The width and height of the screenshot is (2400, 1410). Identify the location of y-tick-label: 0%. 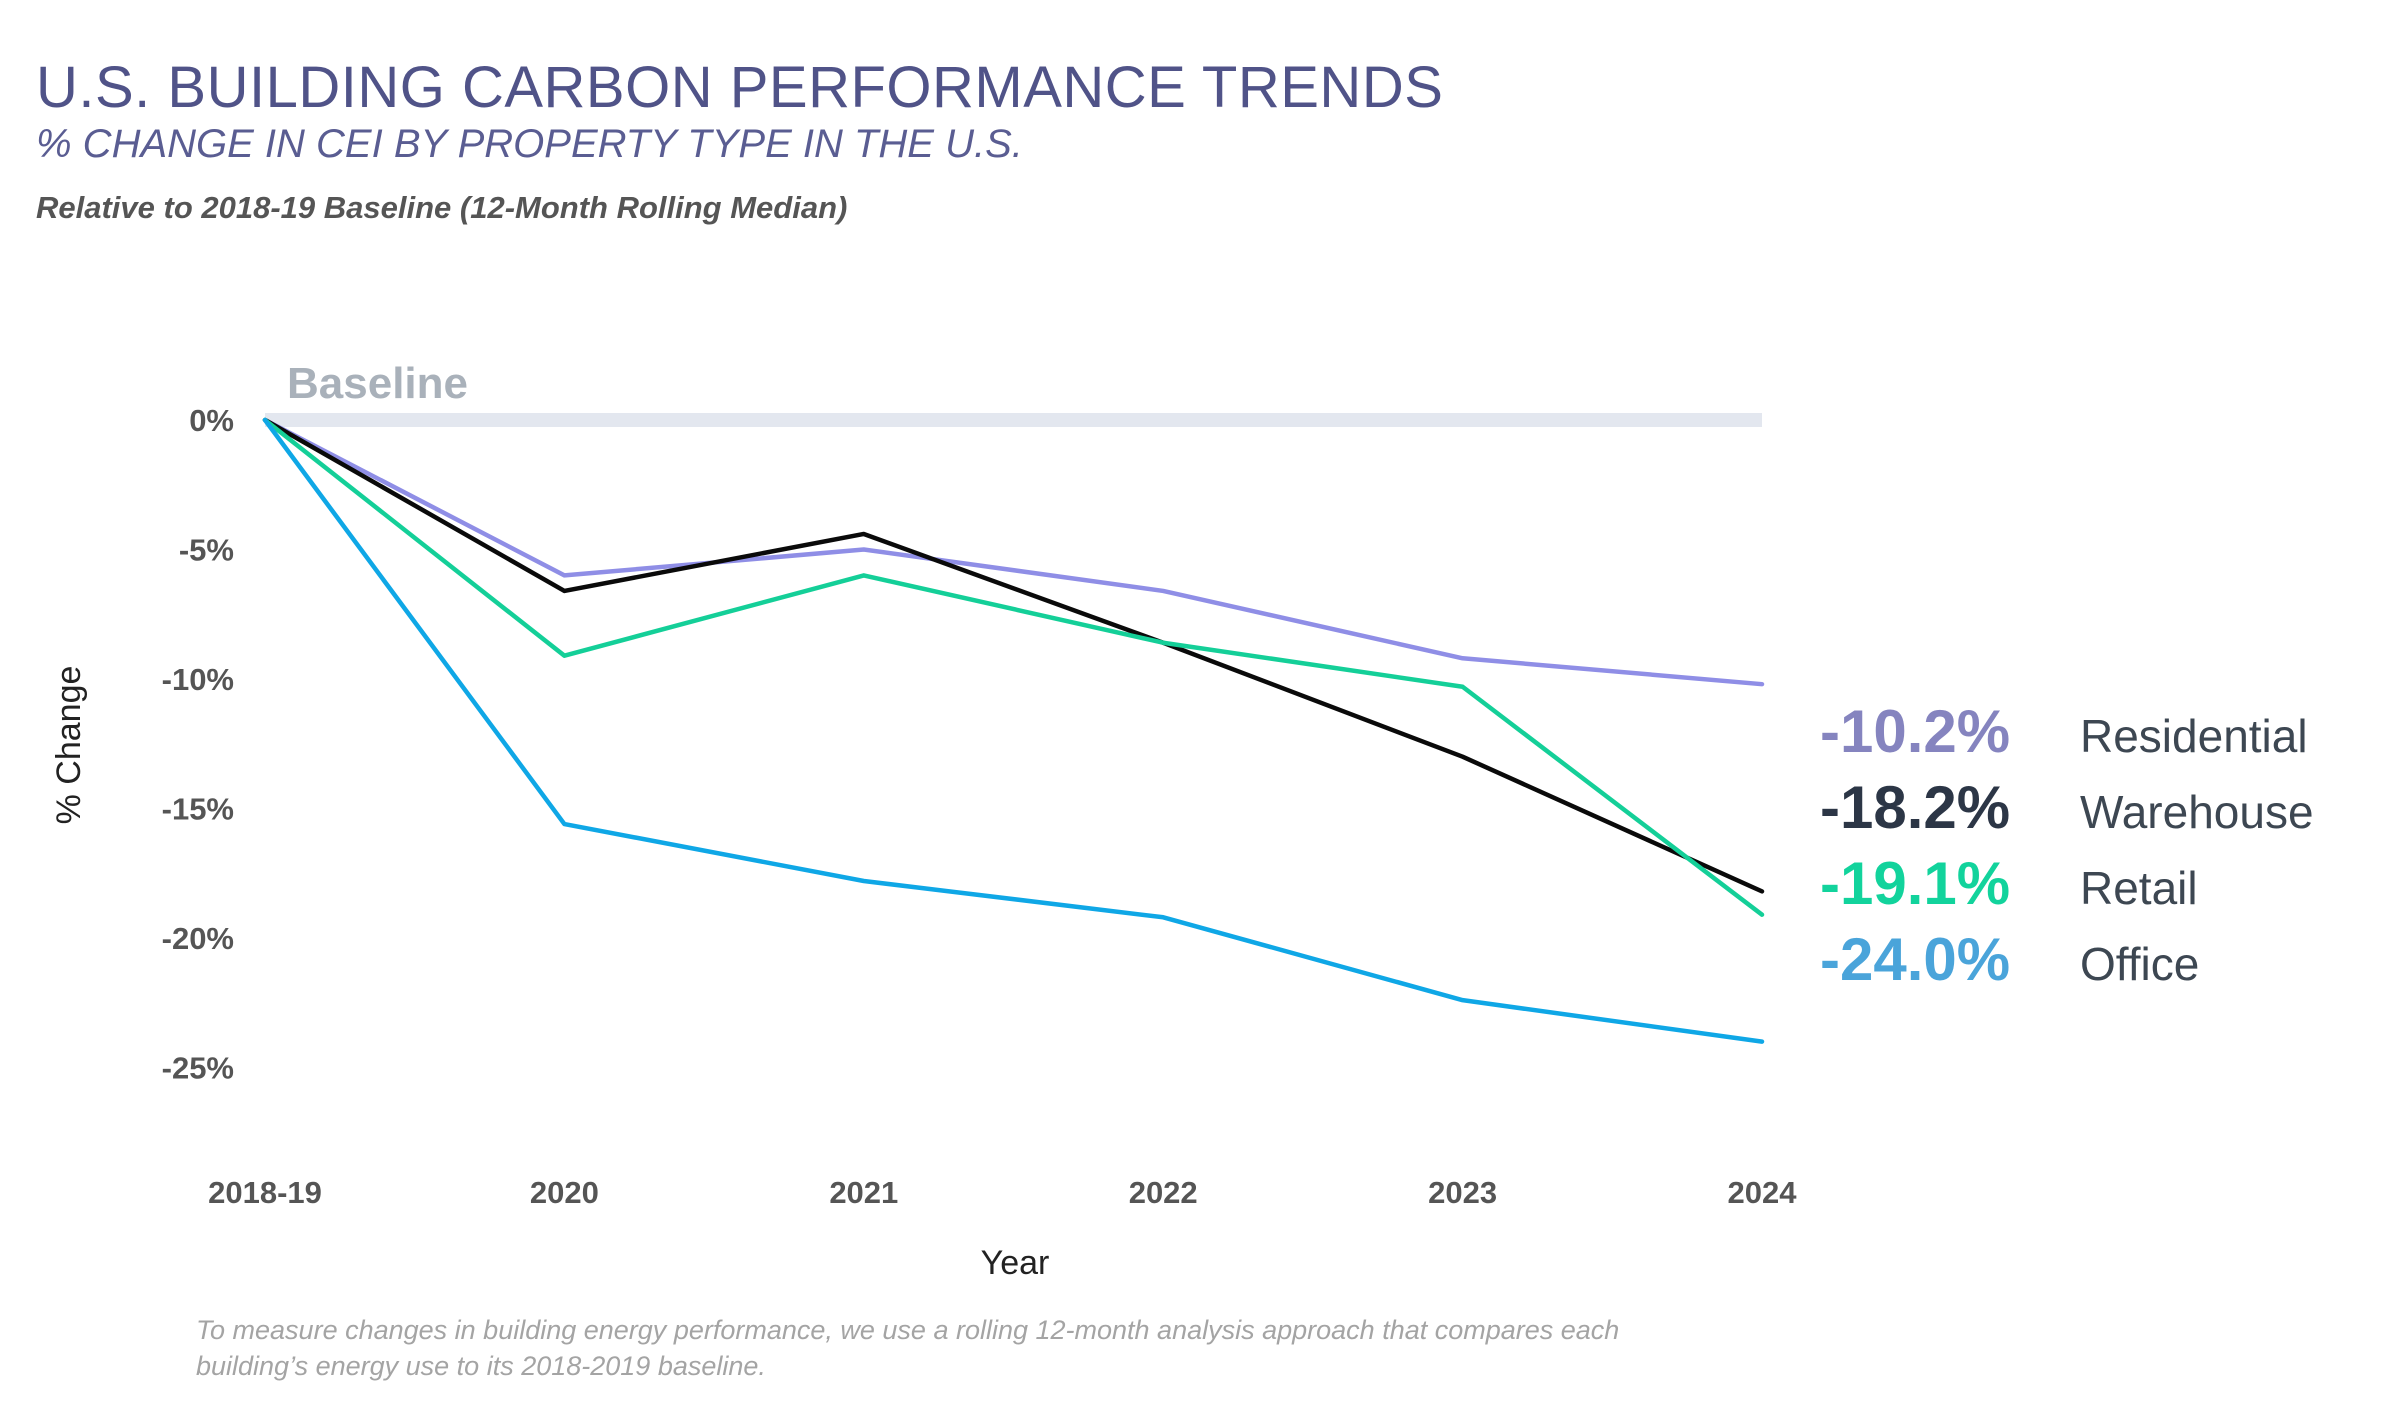
(211, 420).